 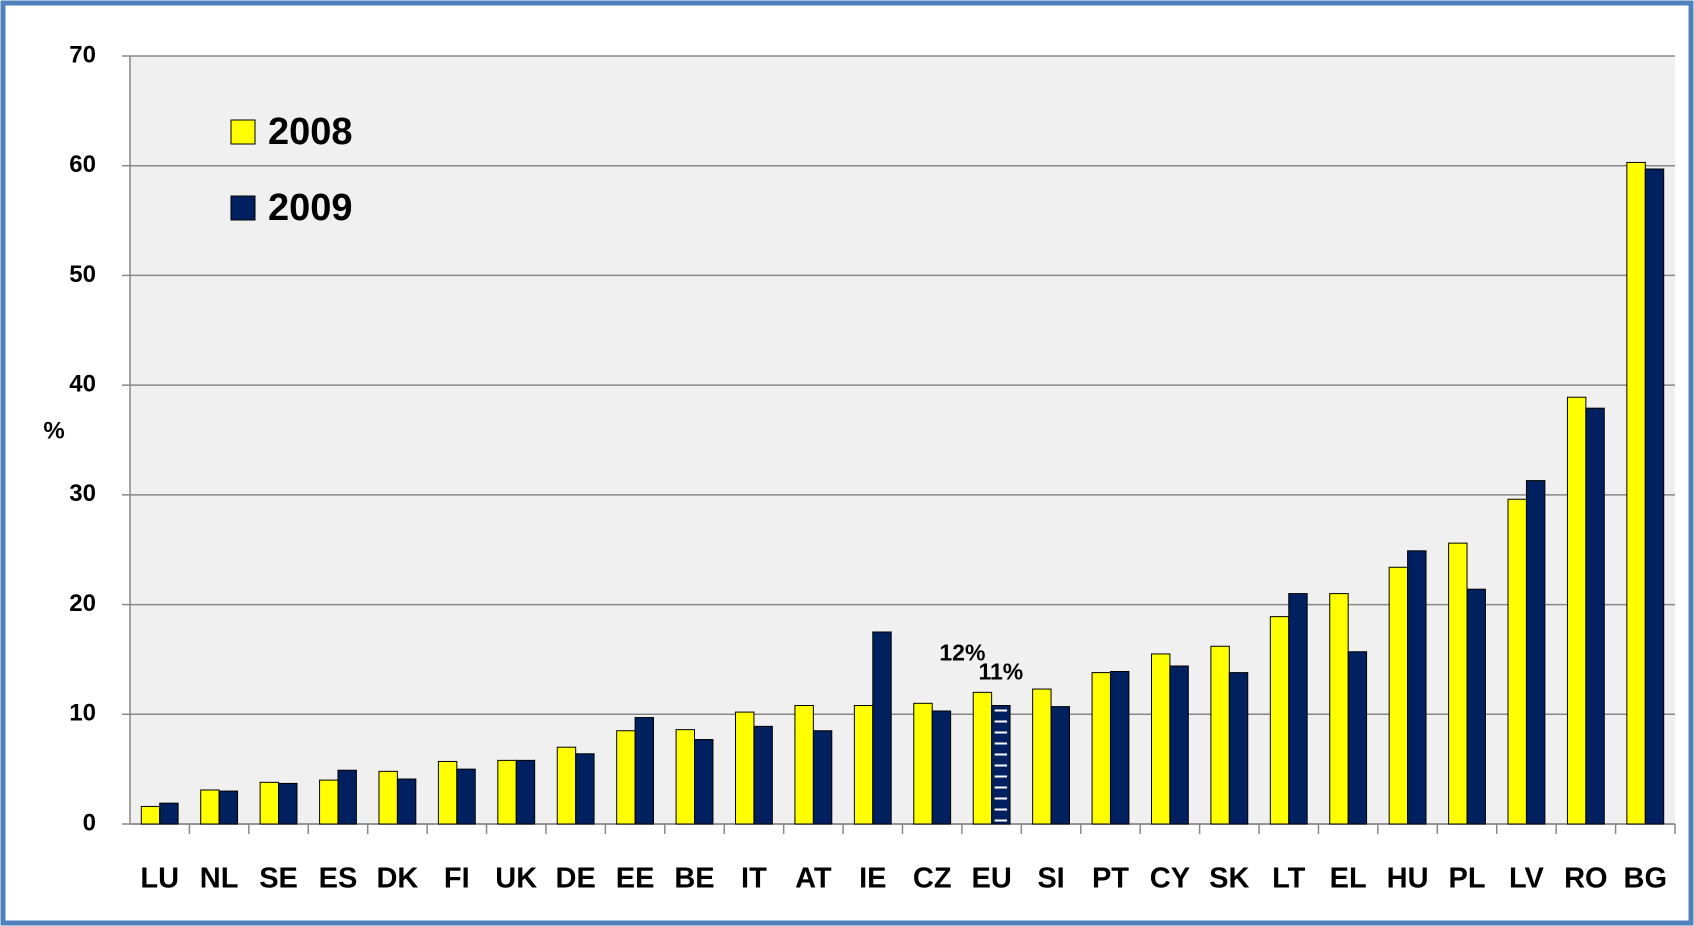 What do you see at coordinates (82, 603) in the screenshot?
I see `y-tick-label: 20` at bounding box center [82, 603].